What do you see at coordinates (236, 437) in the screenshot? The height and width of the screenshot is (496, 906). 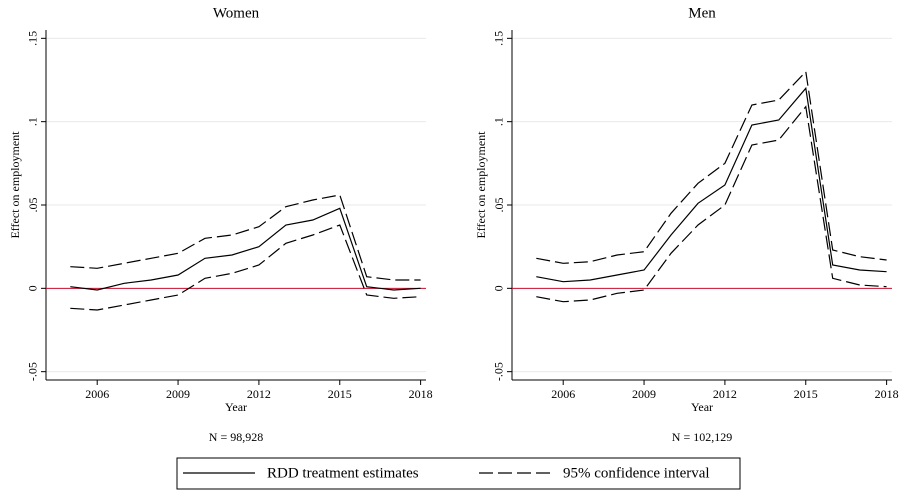 I see `note: N = 98,928` at bounding box center [236, 437].